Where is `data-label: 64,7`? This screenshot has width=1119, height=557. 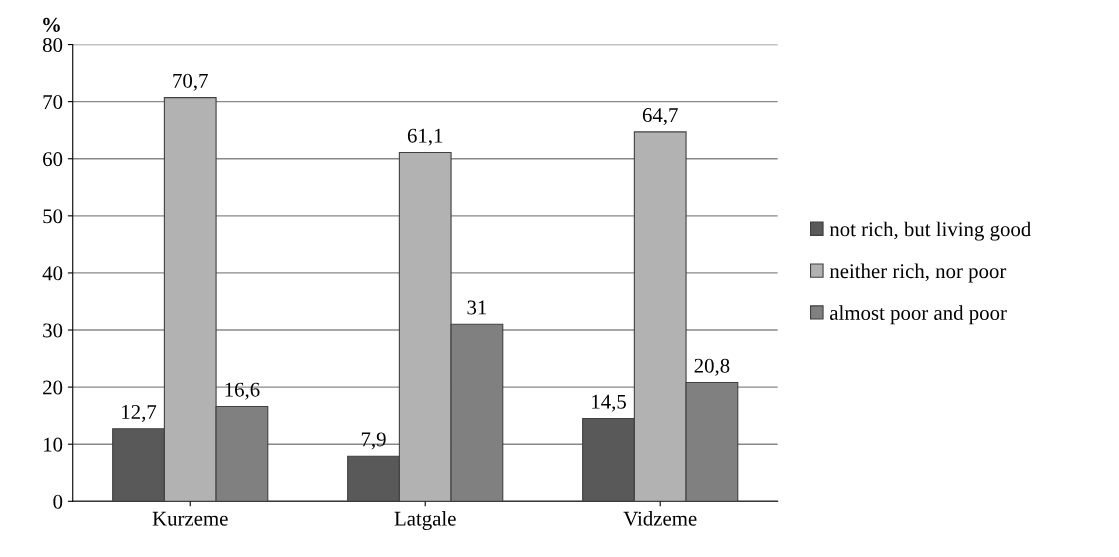 data-label: 64,7 is located at coordinates (660, 117).